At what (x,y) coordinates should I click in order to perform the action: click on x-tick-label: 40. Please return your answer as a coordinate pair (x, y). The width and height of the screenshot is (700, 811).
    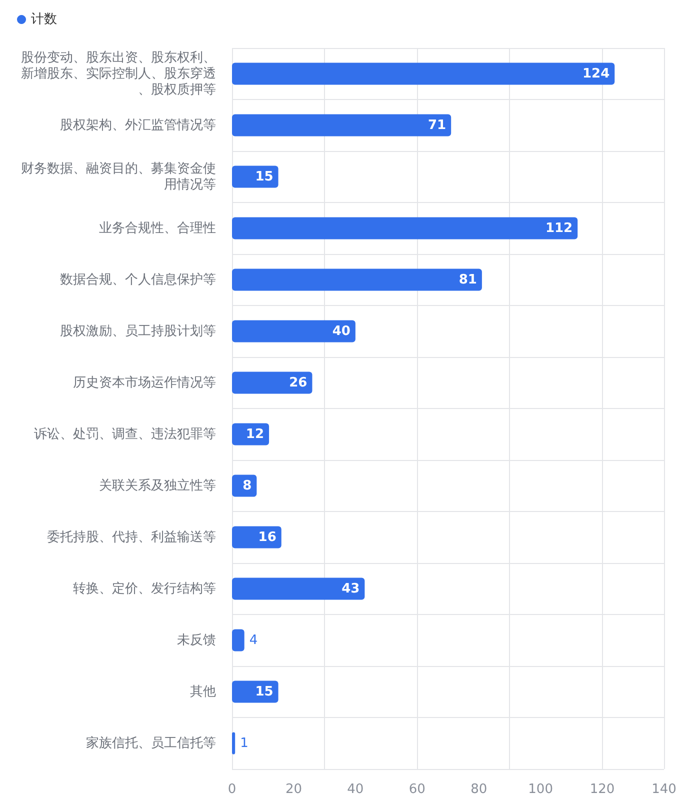
    Looking at the image, I should click on (355, 789).